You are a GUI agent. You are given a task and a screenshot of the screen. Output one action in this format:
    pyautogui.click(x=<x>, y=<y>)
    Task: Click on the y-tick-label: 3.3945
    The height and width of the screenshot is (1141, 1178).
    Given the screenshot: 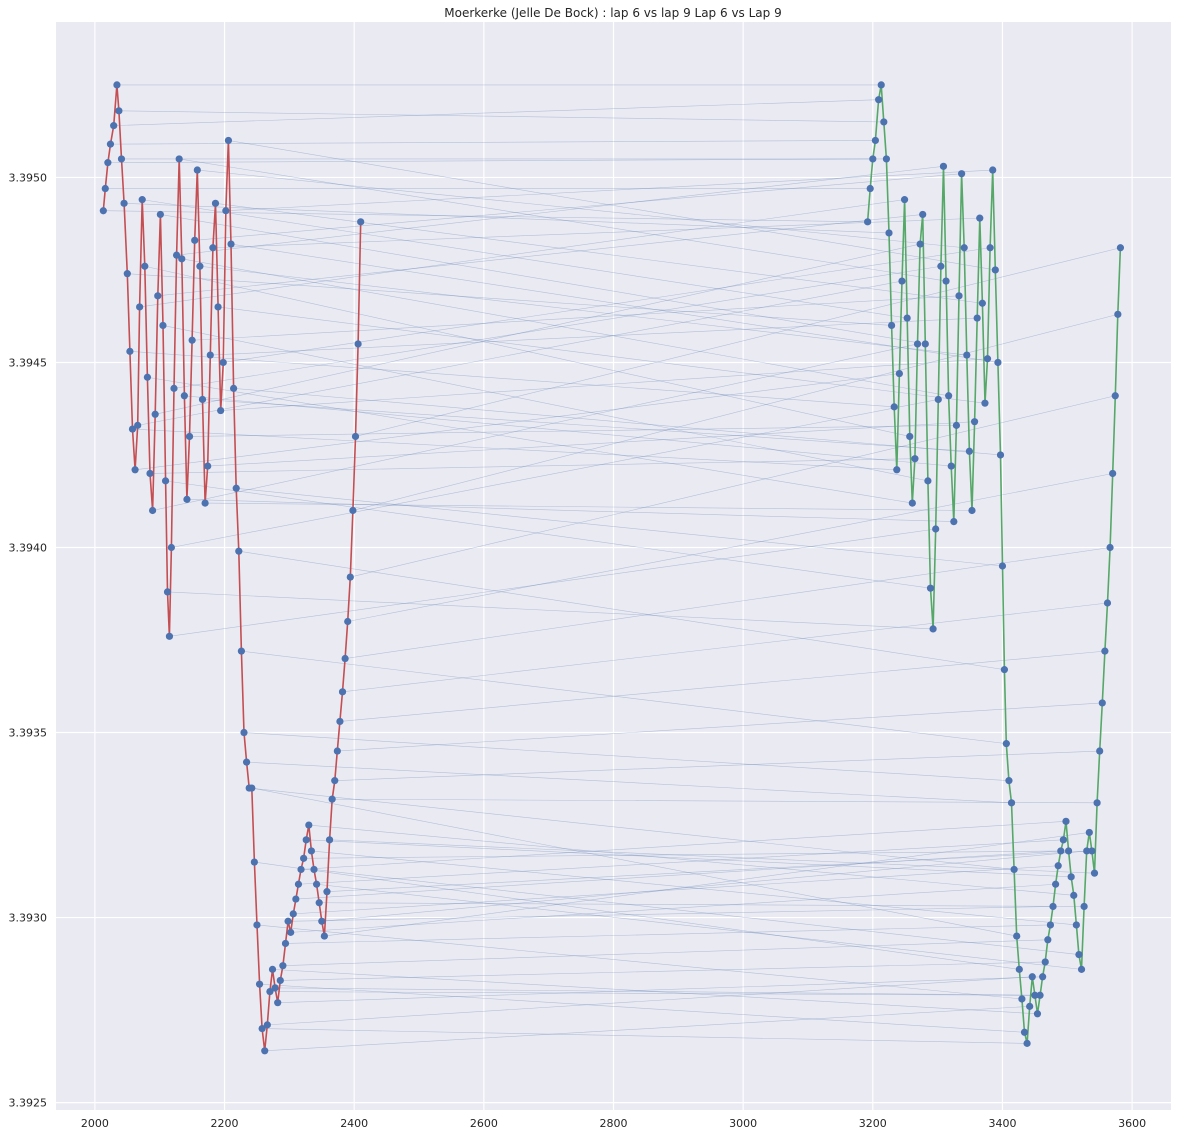 What is the action you would take?
    pyautogui.click(x=28, y=362)
    